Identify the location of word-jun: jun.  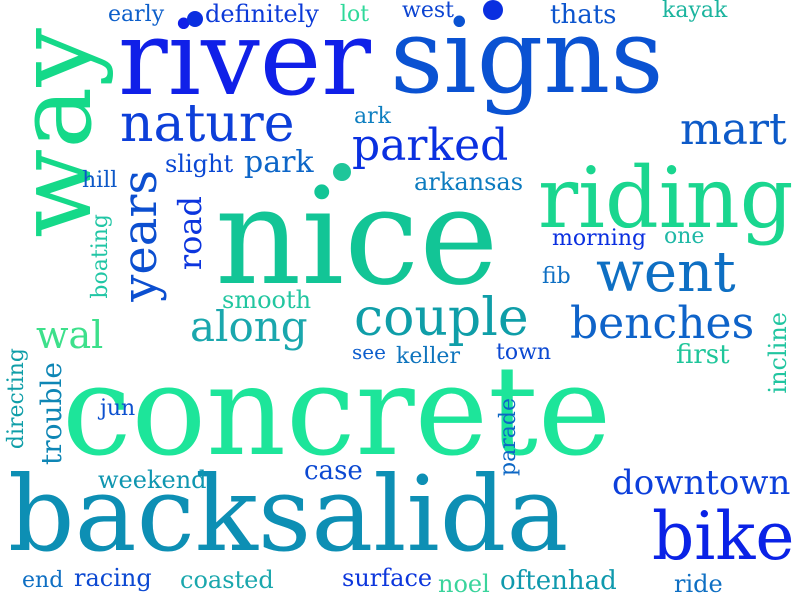
(118, 408).